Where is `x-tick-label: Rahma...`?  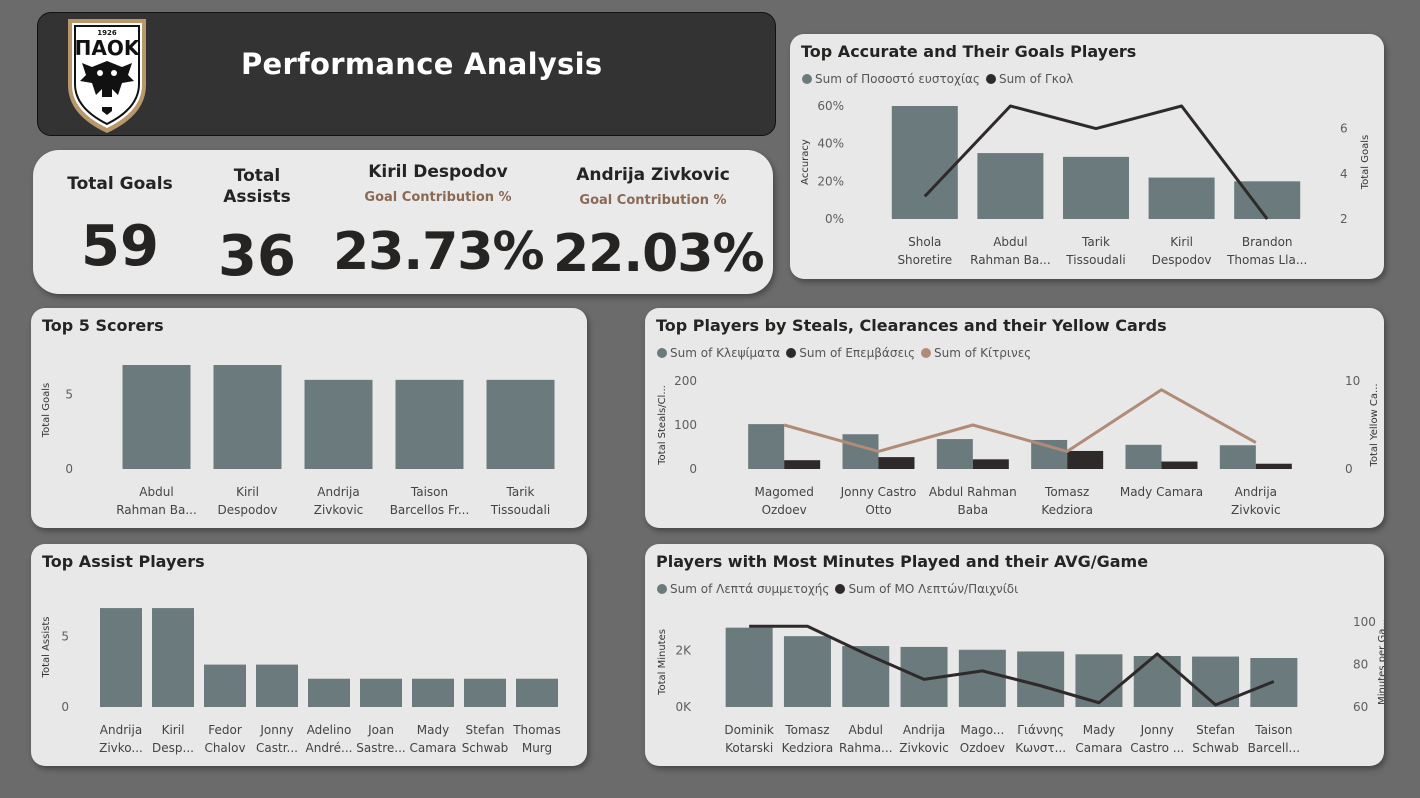 x-tick-label: Rahma... is located at coordinates (866, 748).